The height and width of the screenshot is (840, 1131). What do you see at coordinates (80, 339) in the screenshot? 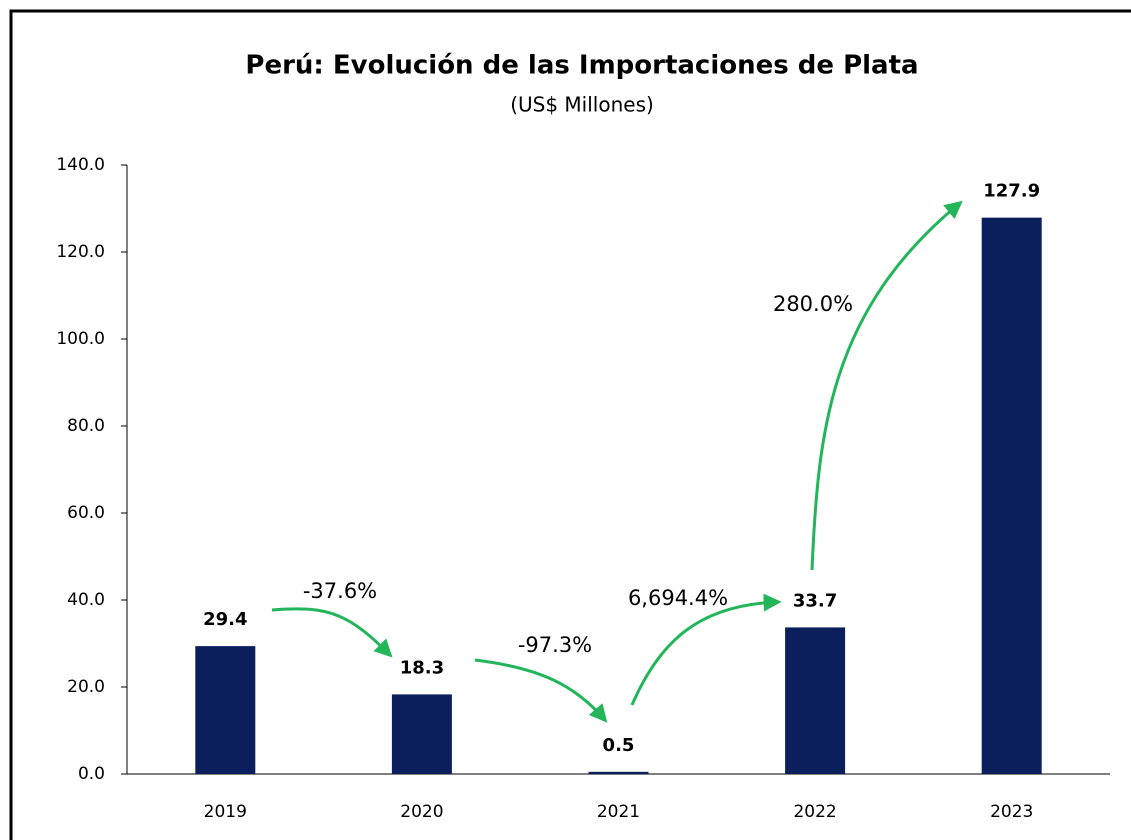
I see `y-tick-label: 100.0` at bounding box center [80, 339].